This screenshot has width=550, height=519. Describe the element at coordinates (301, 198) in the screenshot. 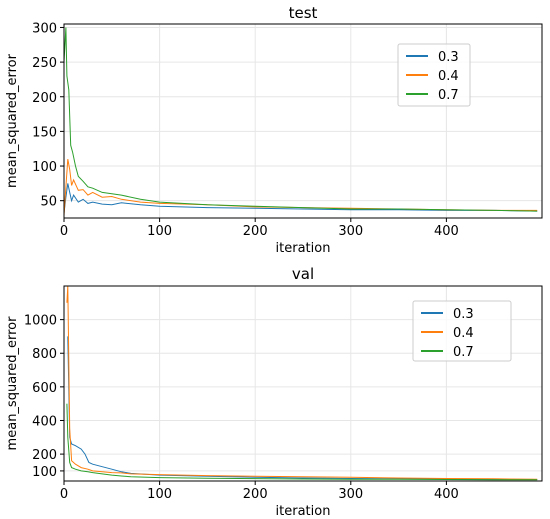

I see `series-line-0.3` at that location.